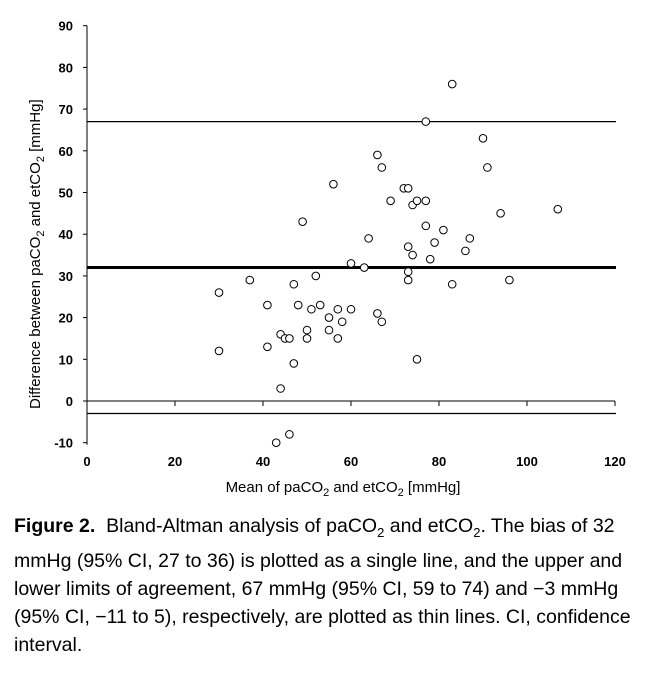 This screenshot has height=676, width=654. Describe the element at coordinates (381, 532) in the screenshot. I see `caption-sub-1: 2` at that location.